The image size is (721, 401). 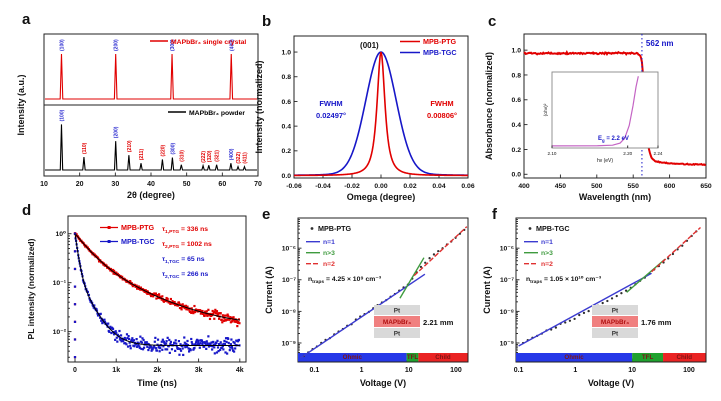 What do you see at coordinates (245, 158) in the screenshot?
I see `peak-label: (411)` at bounding box center [245, 158].